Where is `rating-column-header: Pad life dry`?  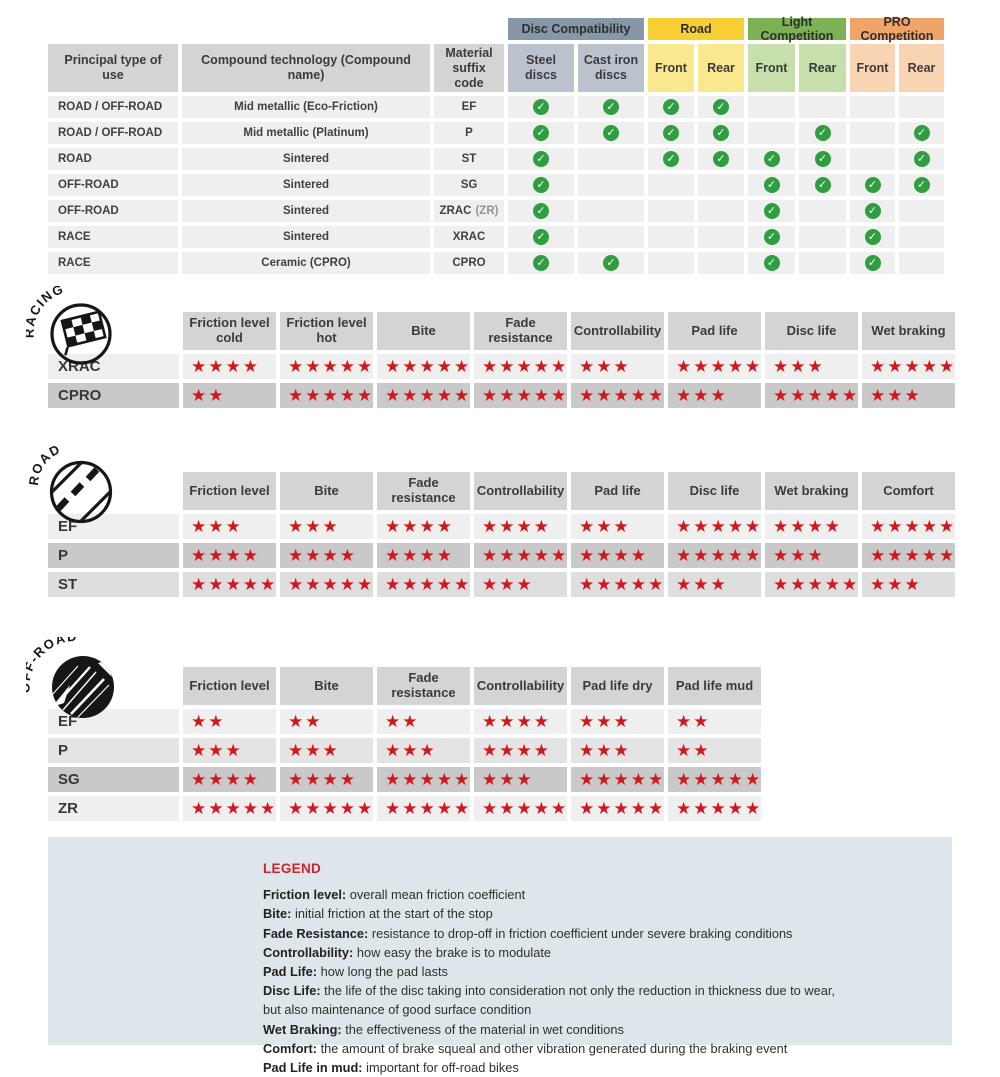
rating-column-header: Pad life dry is located at coordinates (617, 686).